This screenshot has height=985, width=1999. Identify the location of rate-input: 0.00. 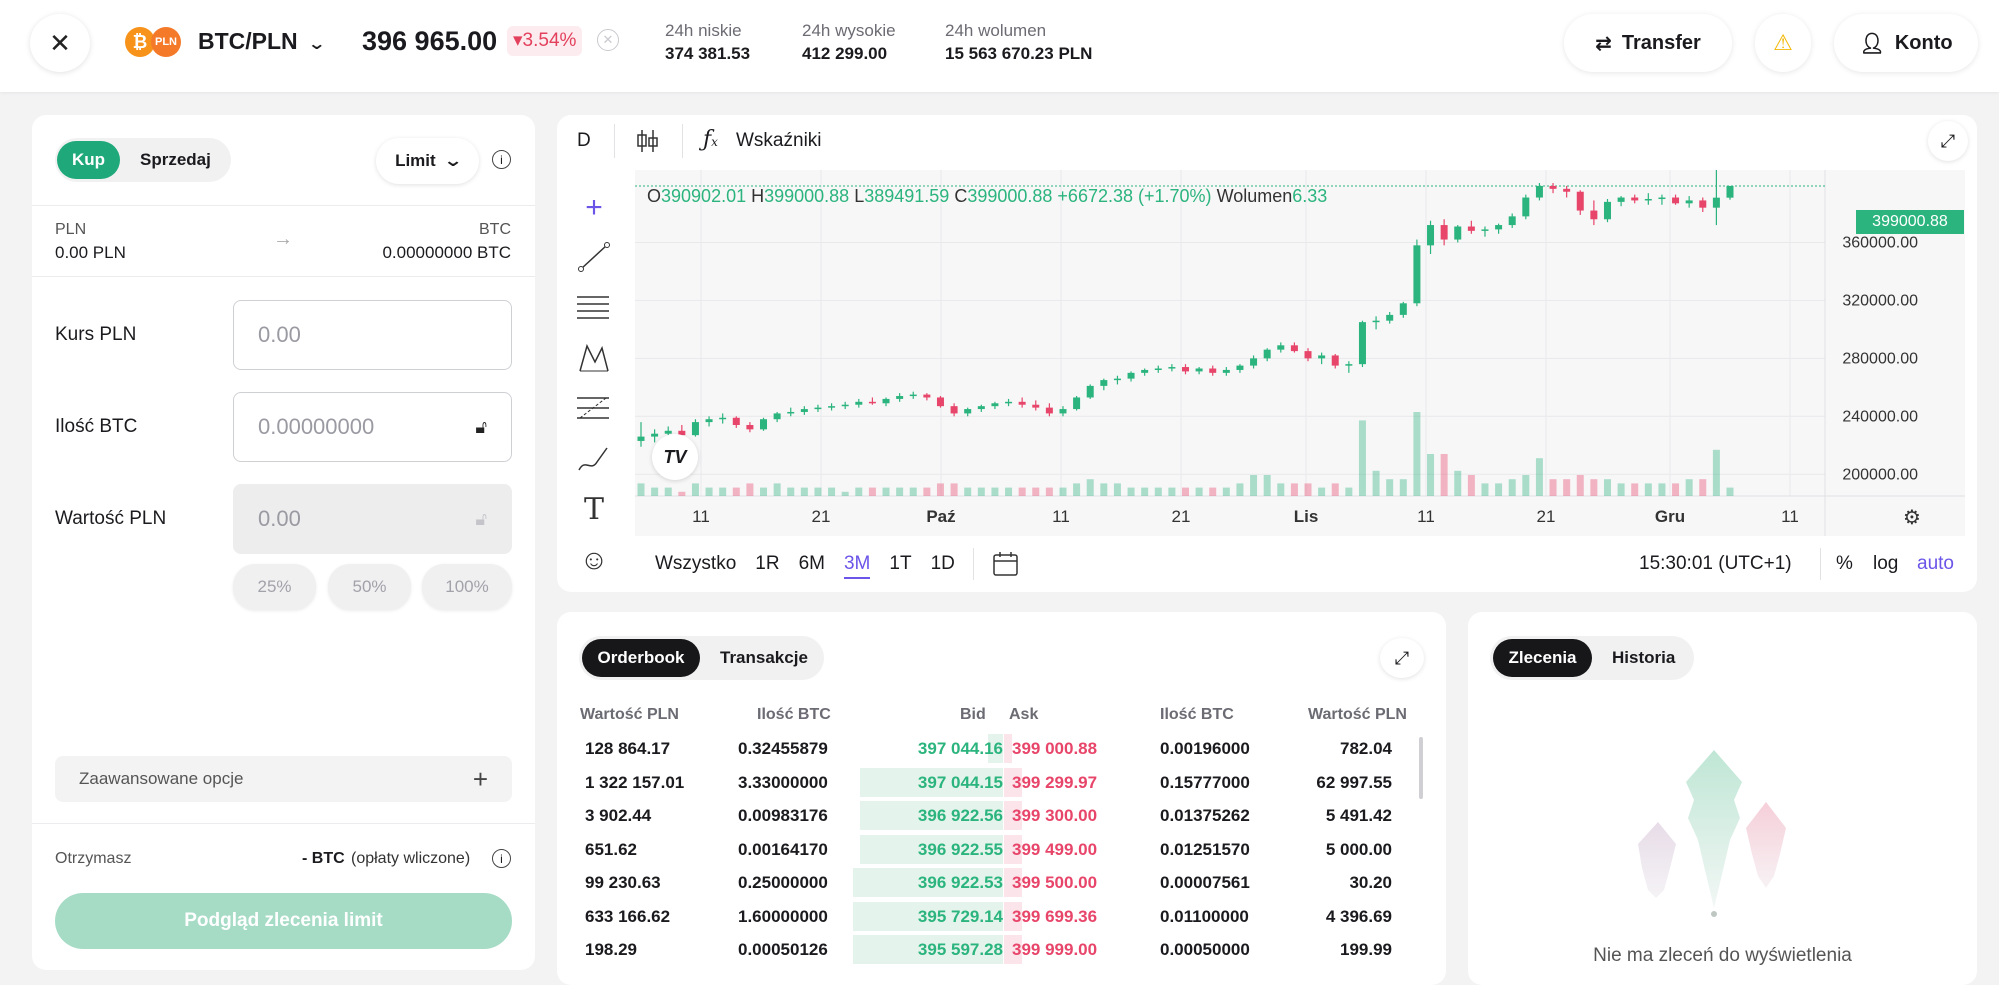
(372, 335).